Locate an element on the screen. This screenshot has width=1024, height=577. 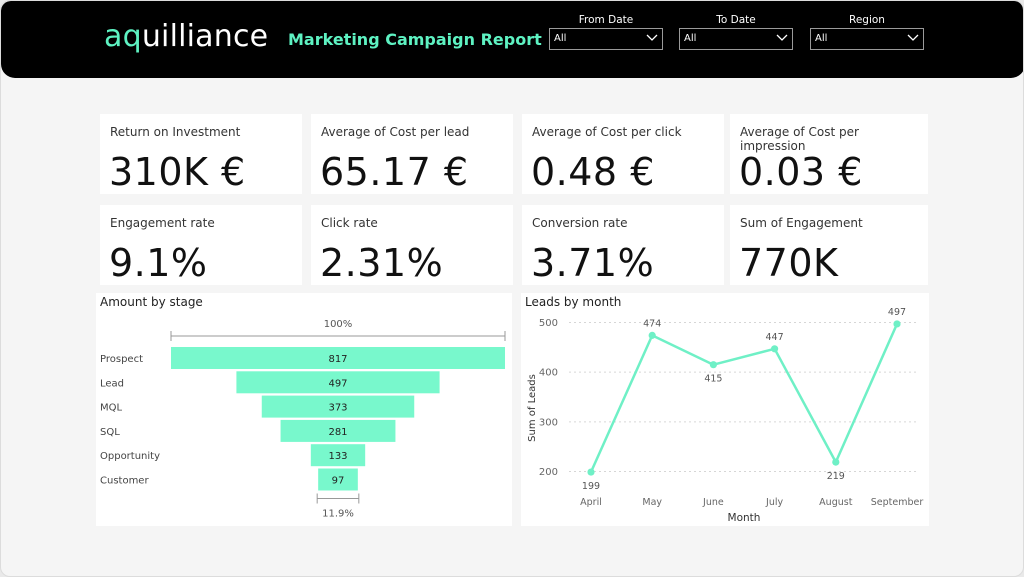
data-label: 415 is located at coordinates (713, 379).